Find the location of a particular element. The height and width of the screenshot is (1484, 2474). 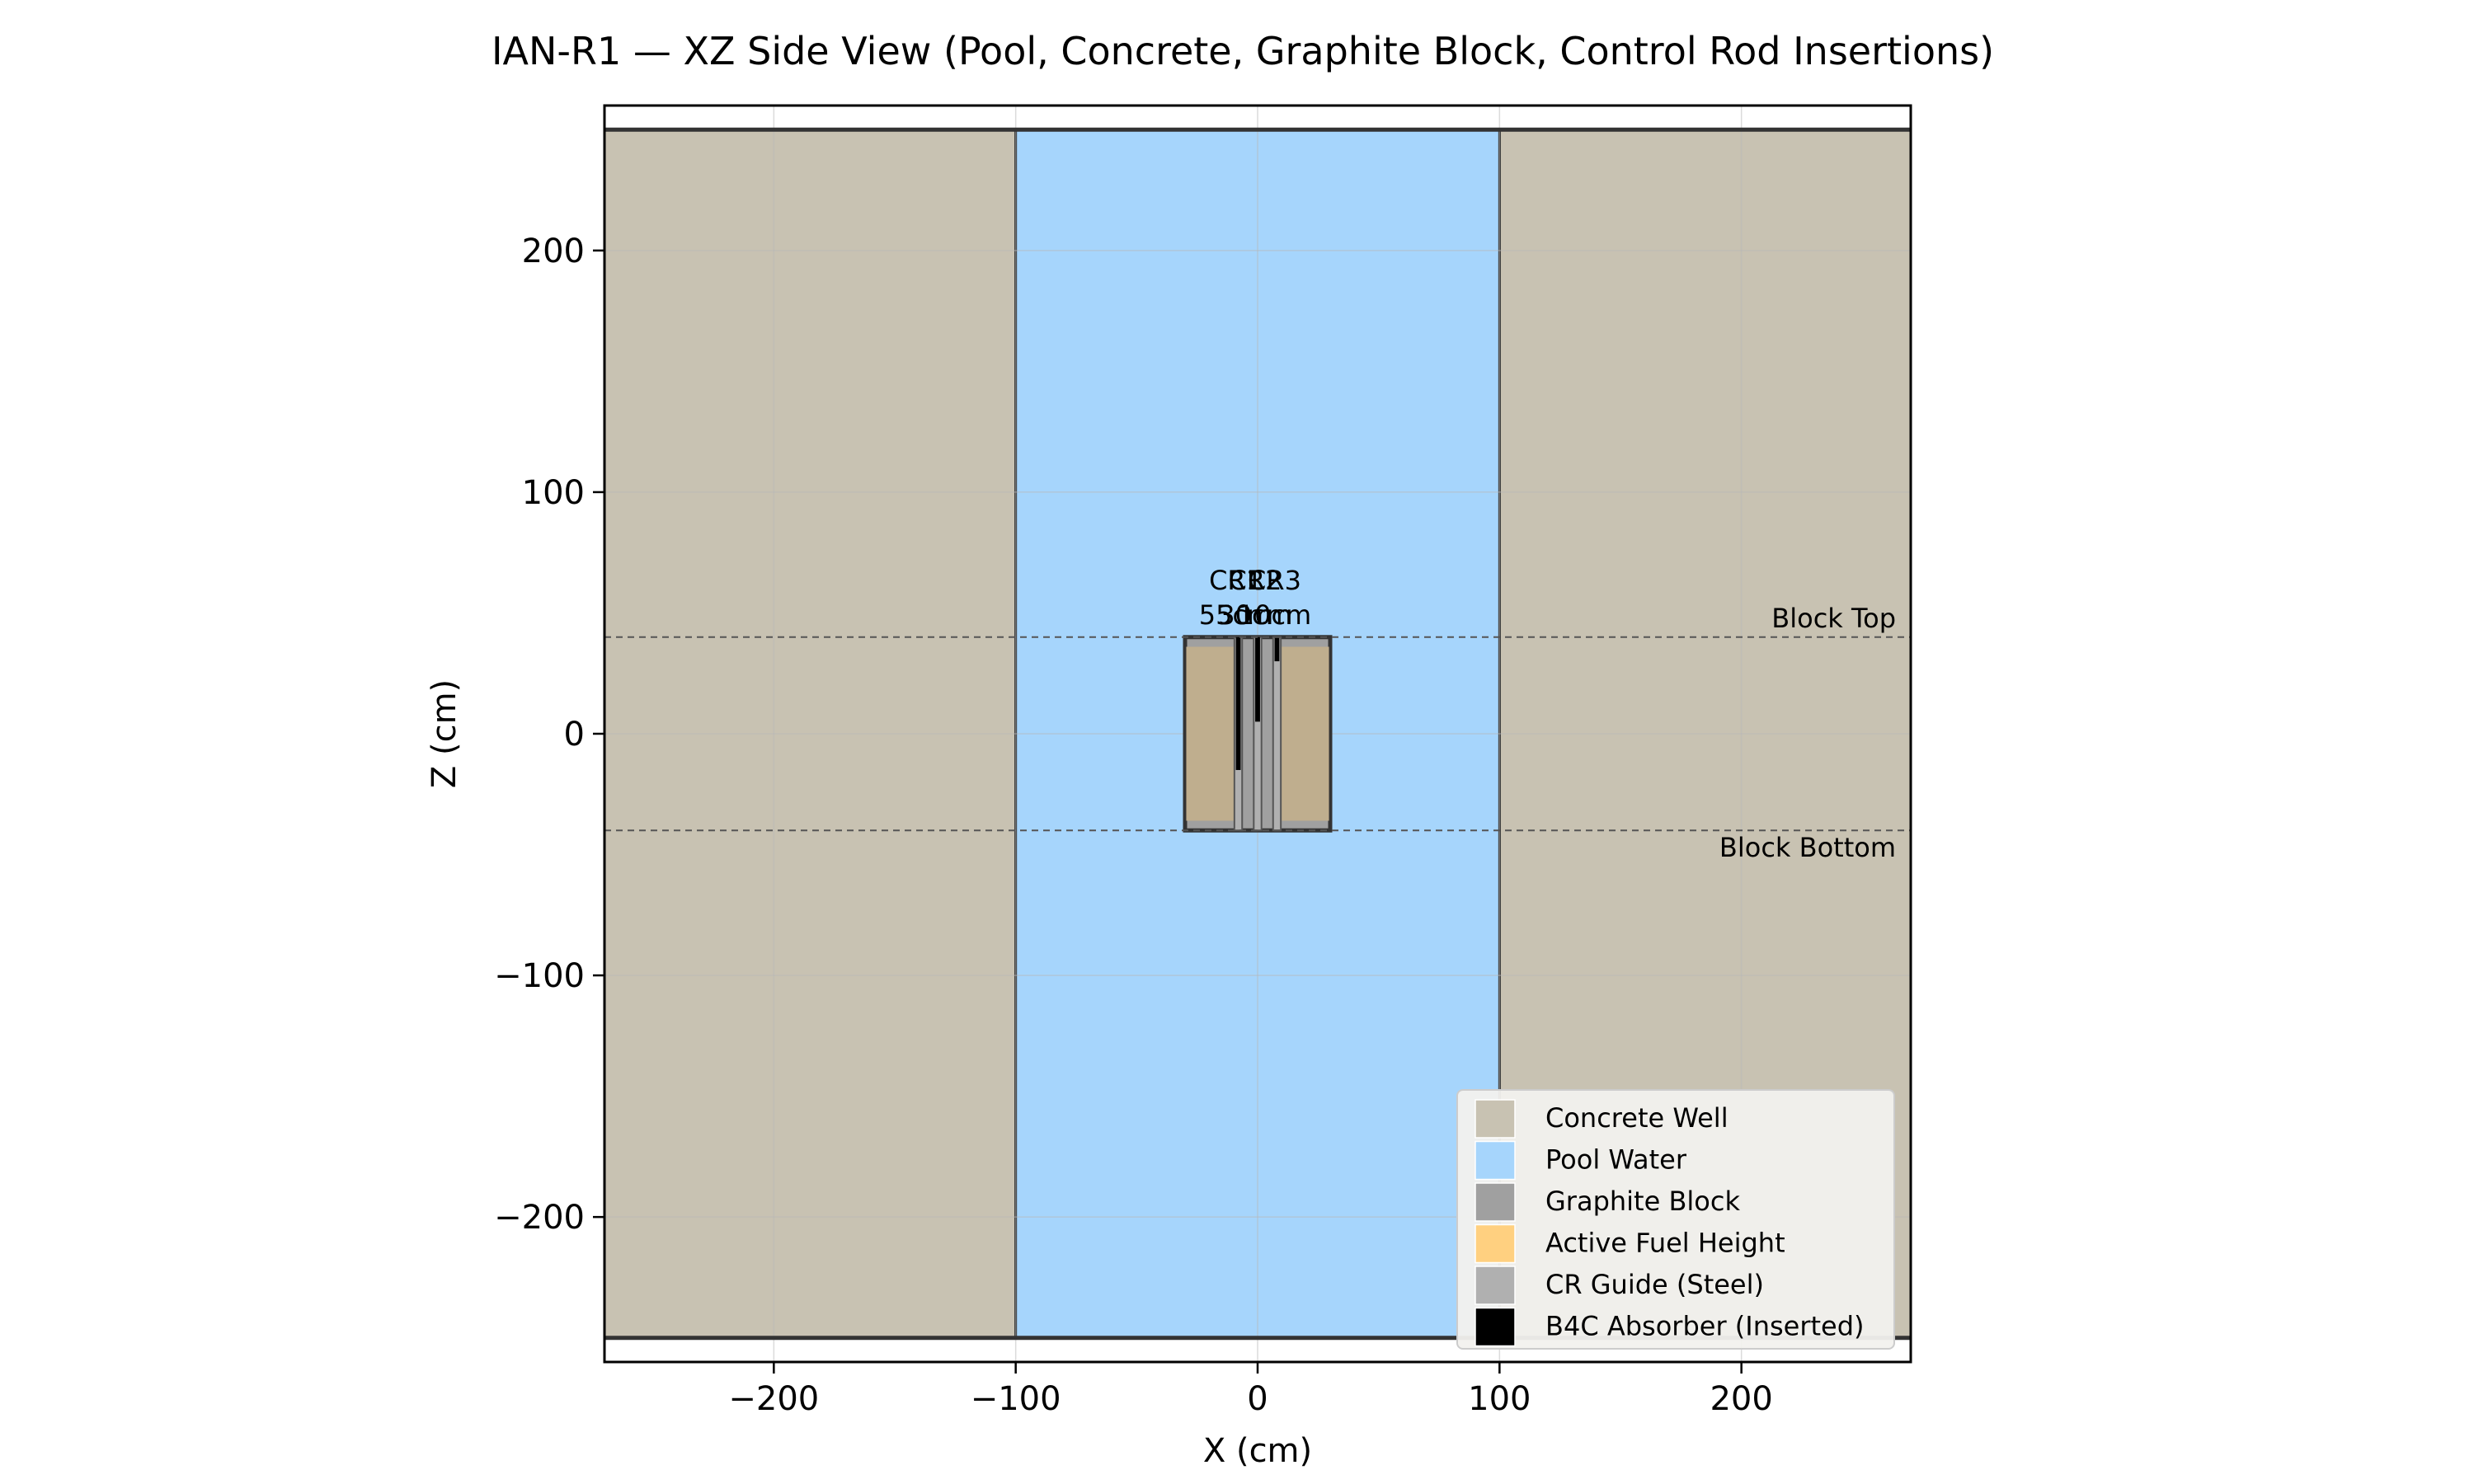

control-rod-insertion-label: 55cm is located at coordinates (1235, 615).